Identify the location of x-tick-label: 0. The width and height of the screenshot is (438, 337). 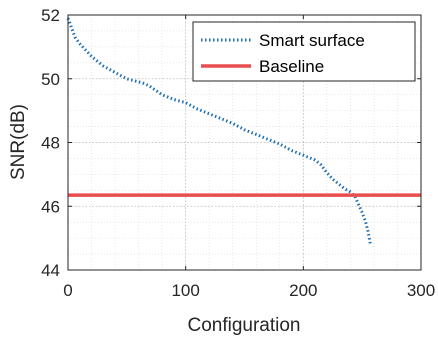
(67, 290).